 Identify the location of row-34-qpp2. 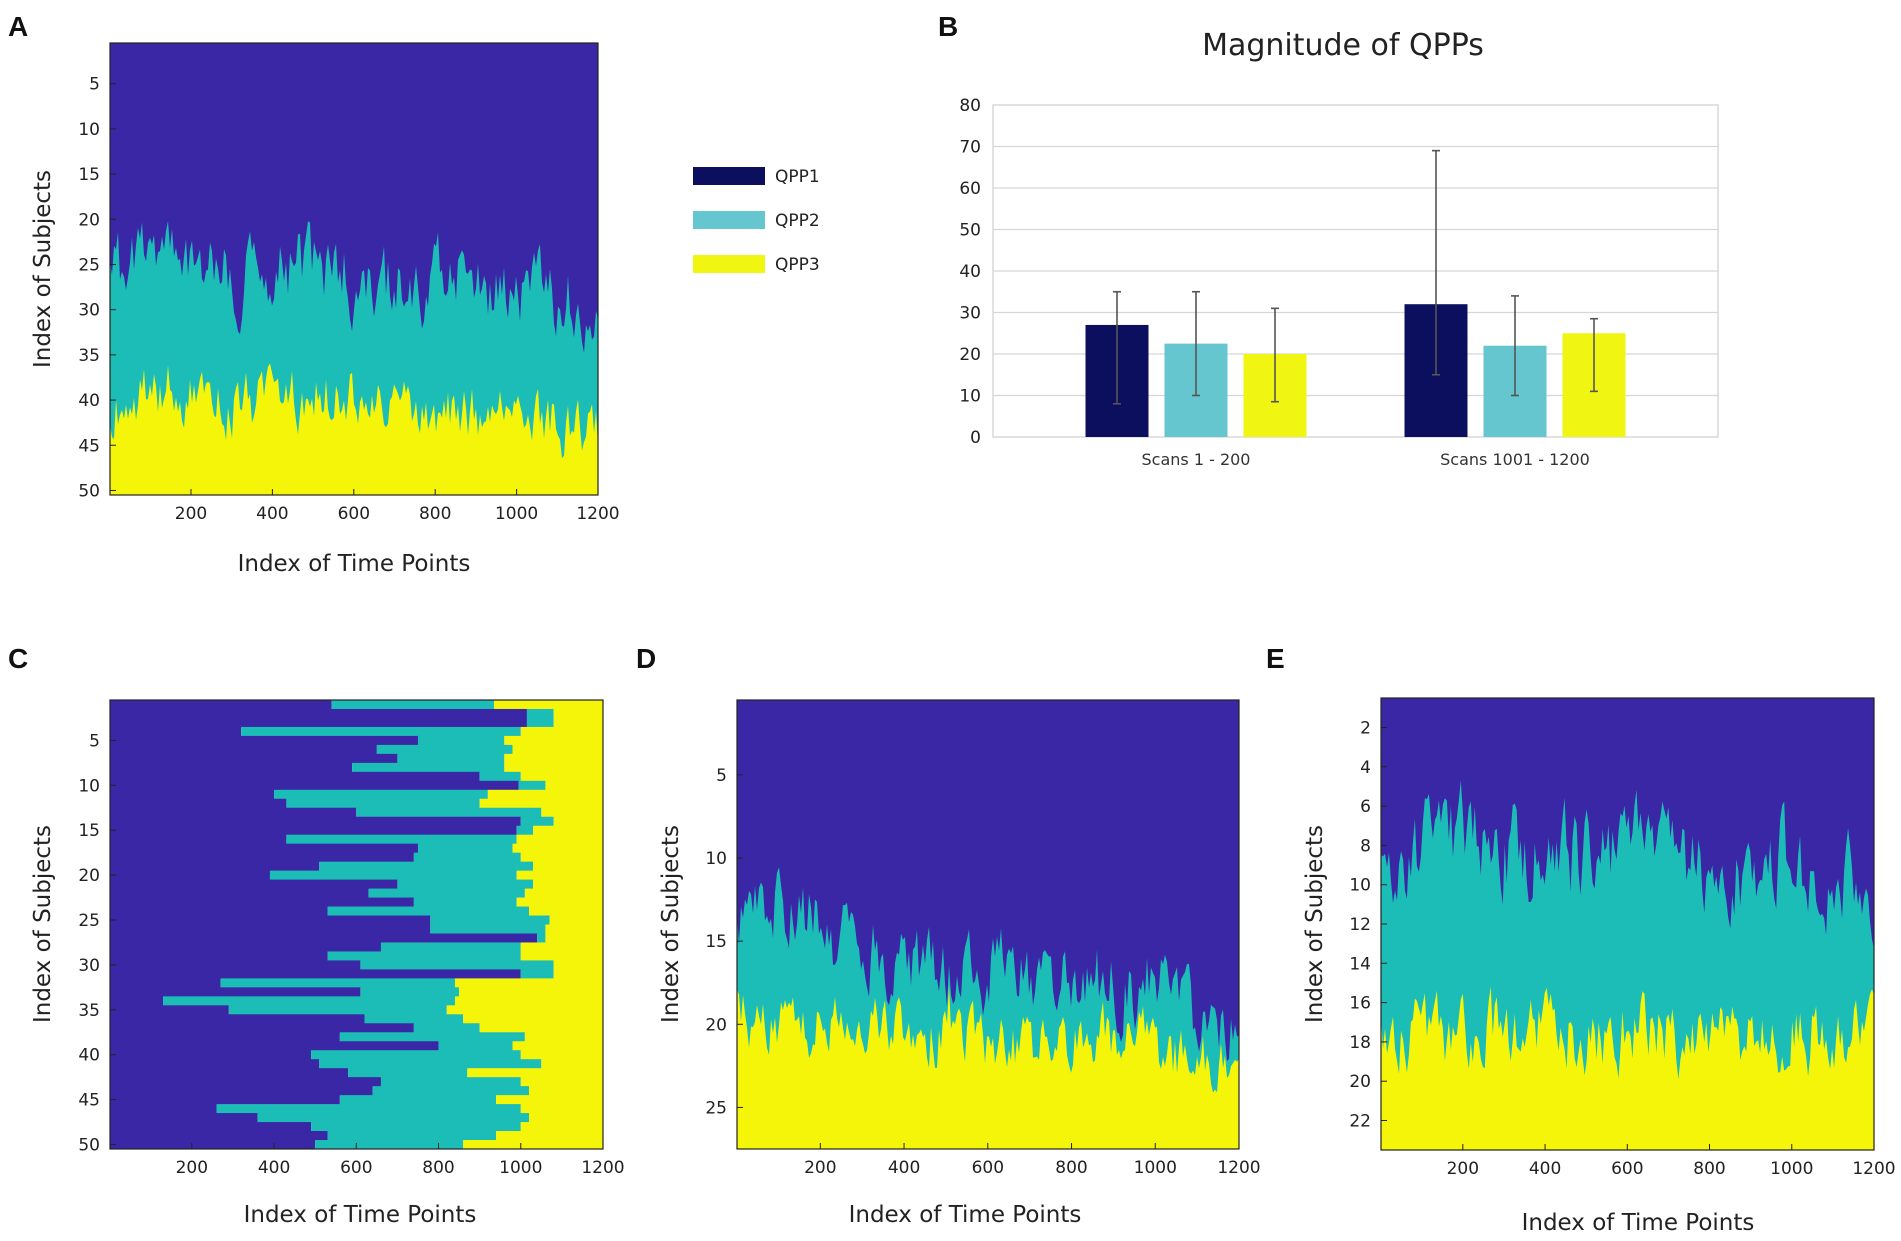
(309, 1001).